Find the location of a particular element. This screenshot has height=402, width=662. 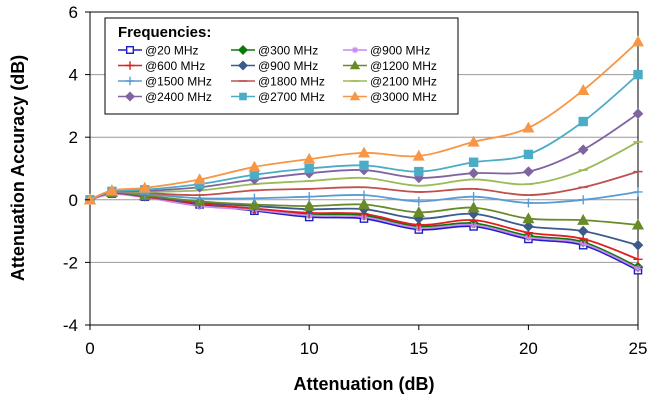

y-tick-label: 2 is located at coordinates (73, 137).